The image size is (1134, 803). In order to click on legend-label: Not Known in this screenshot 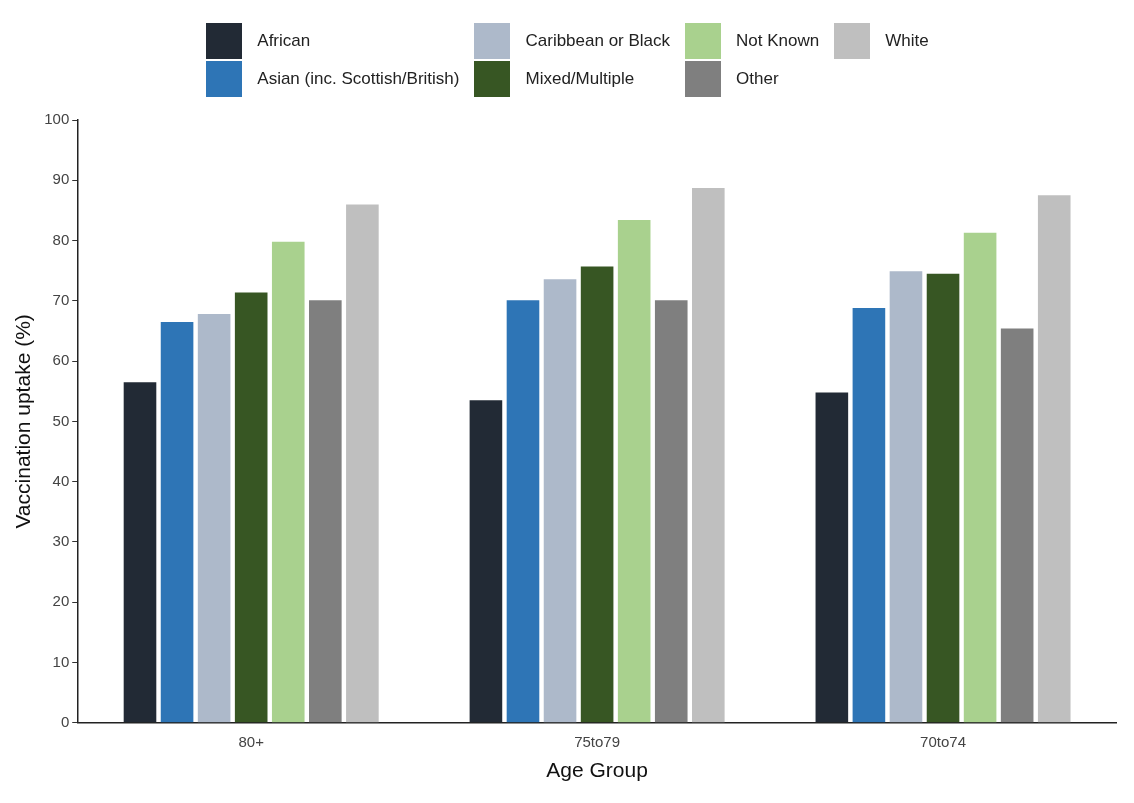, I will do `click(778, 41)`.